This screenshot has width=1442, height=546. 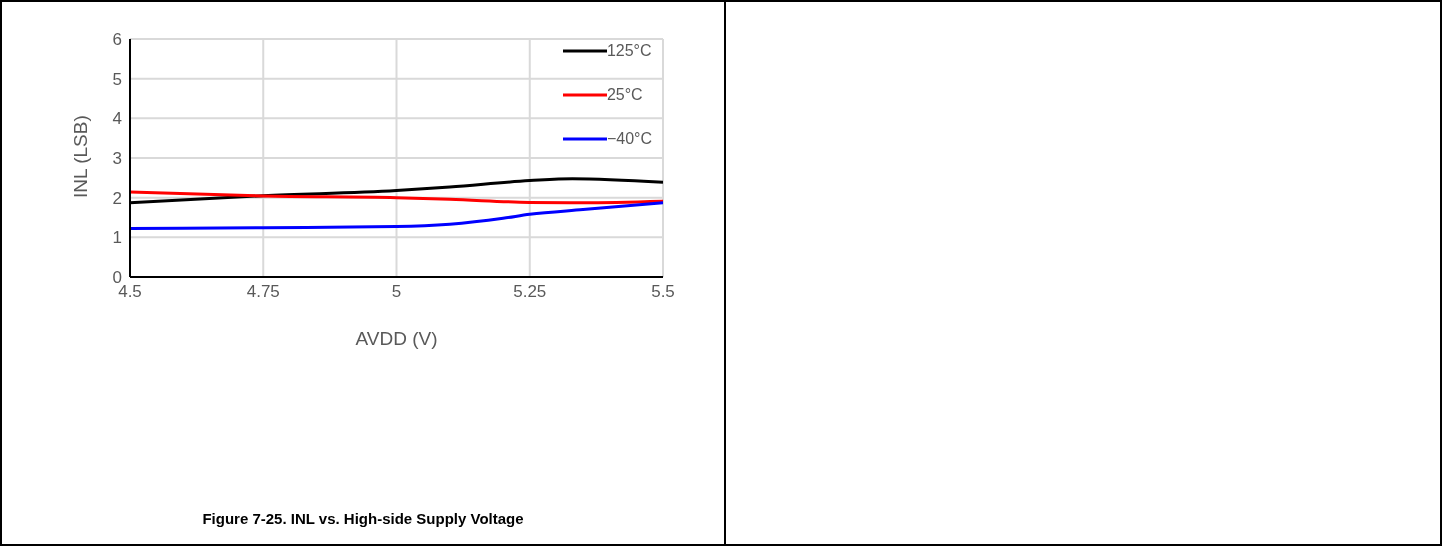 I want to click on legend-label: −40°C, so click(x=629, y=139).